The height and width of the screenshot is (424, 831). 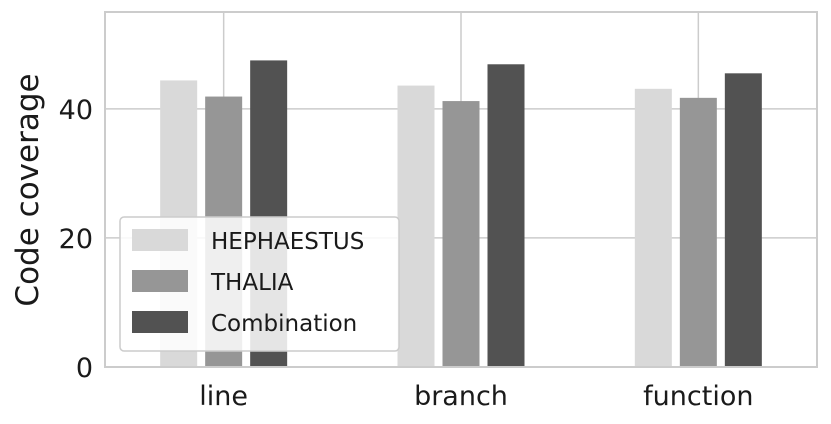 What do you see at coordinates (284, 324) in the screenshot?
I see `legend-label: Combination` at bounding box center [284, 324].